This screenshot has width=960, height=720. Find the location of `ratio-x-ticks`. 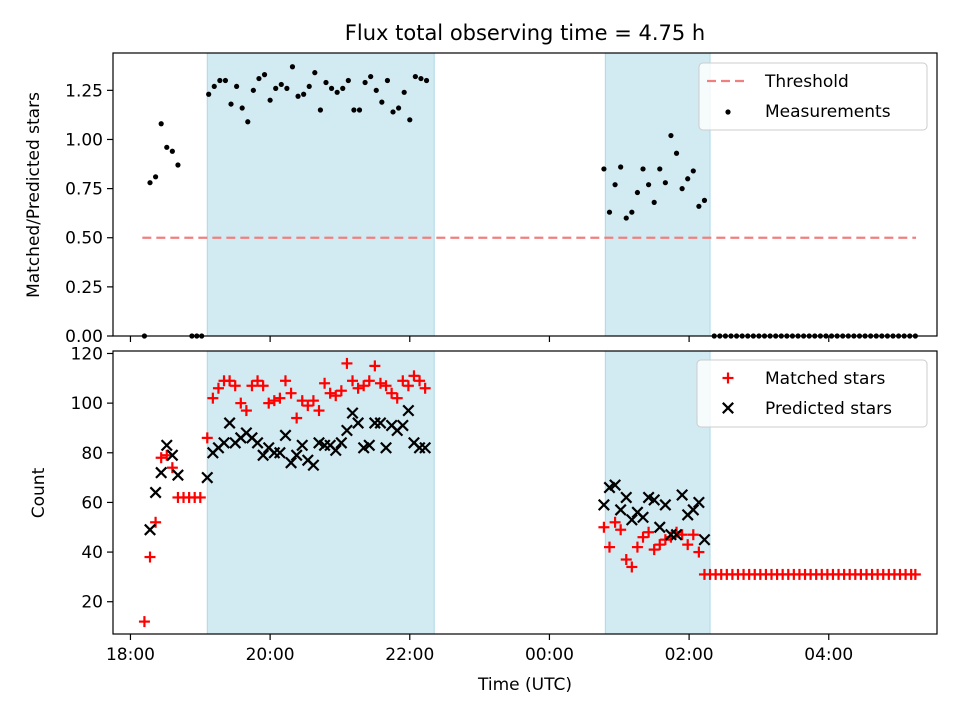

ratio-x-ticks is located at coordinates (479, 339).